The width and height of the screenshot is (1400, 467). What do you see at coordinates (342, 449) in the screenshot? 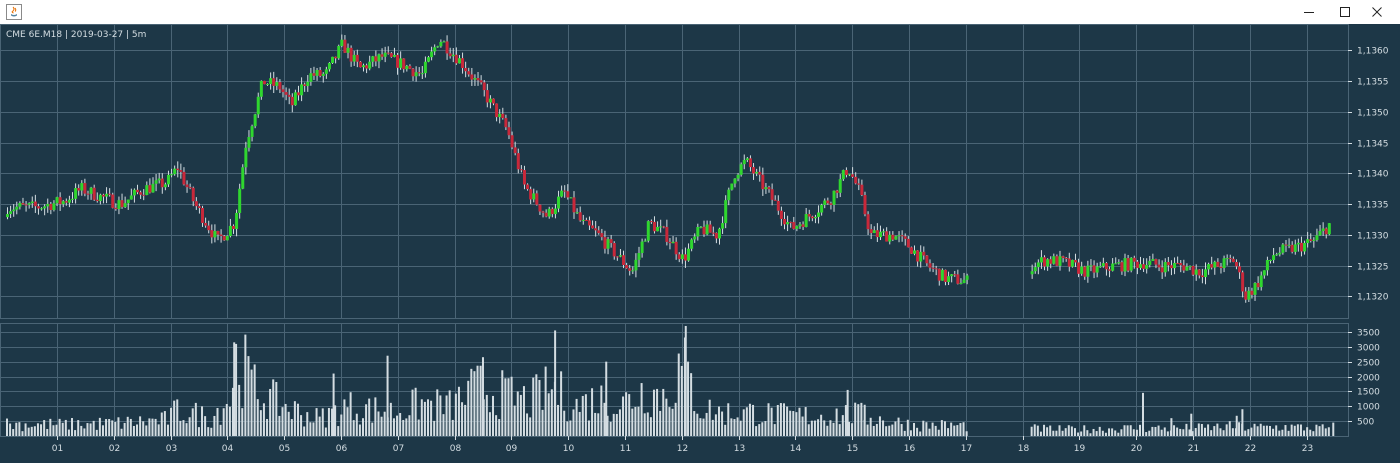
I see `date-tick-label: 06` at bounding box center [342, 449].